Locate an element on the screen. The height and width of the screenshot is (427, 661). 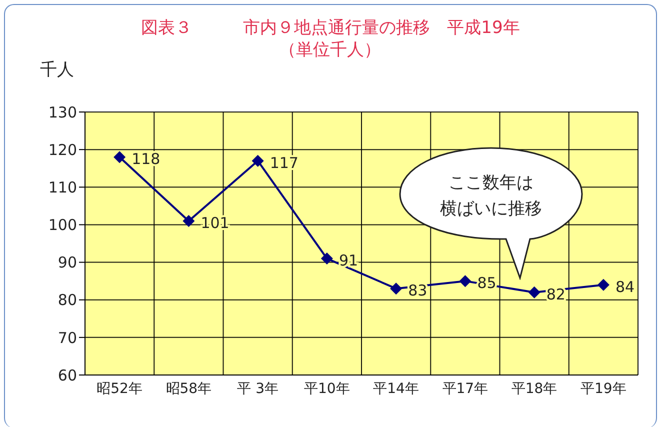
data-label: 83 is located at coordinates (418, 291).